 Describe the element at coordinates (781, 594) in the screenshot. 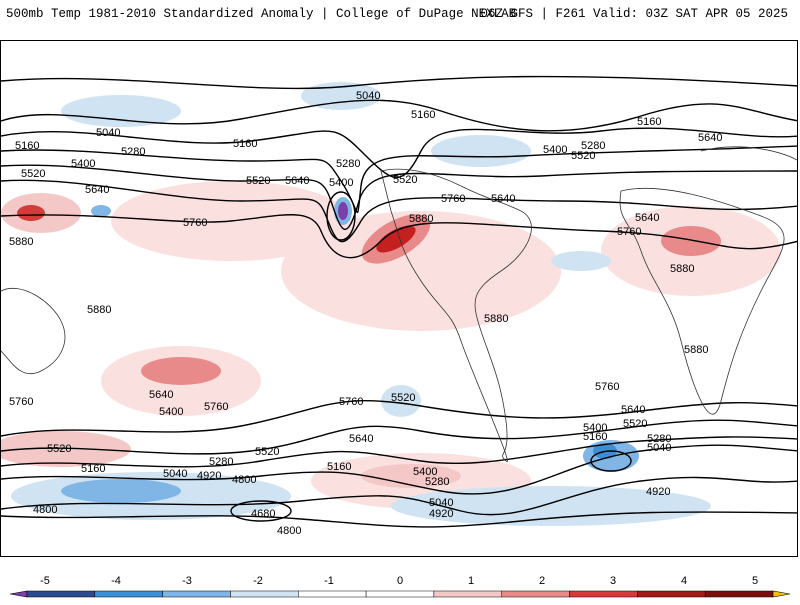

I see `colorbar-max-arrow` at that location.